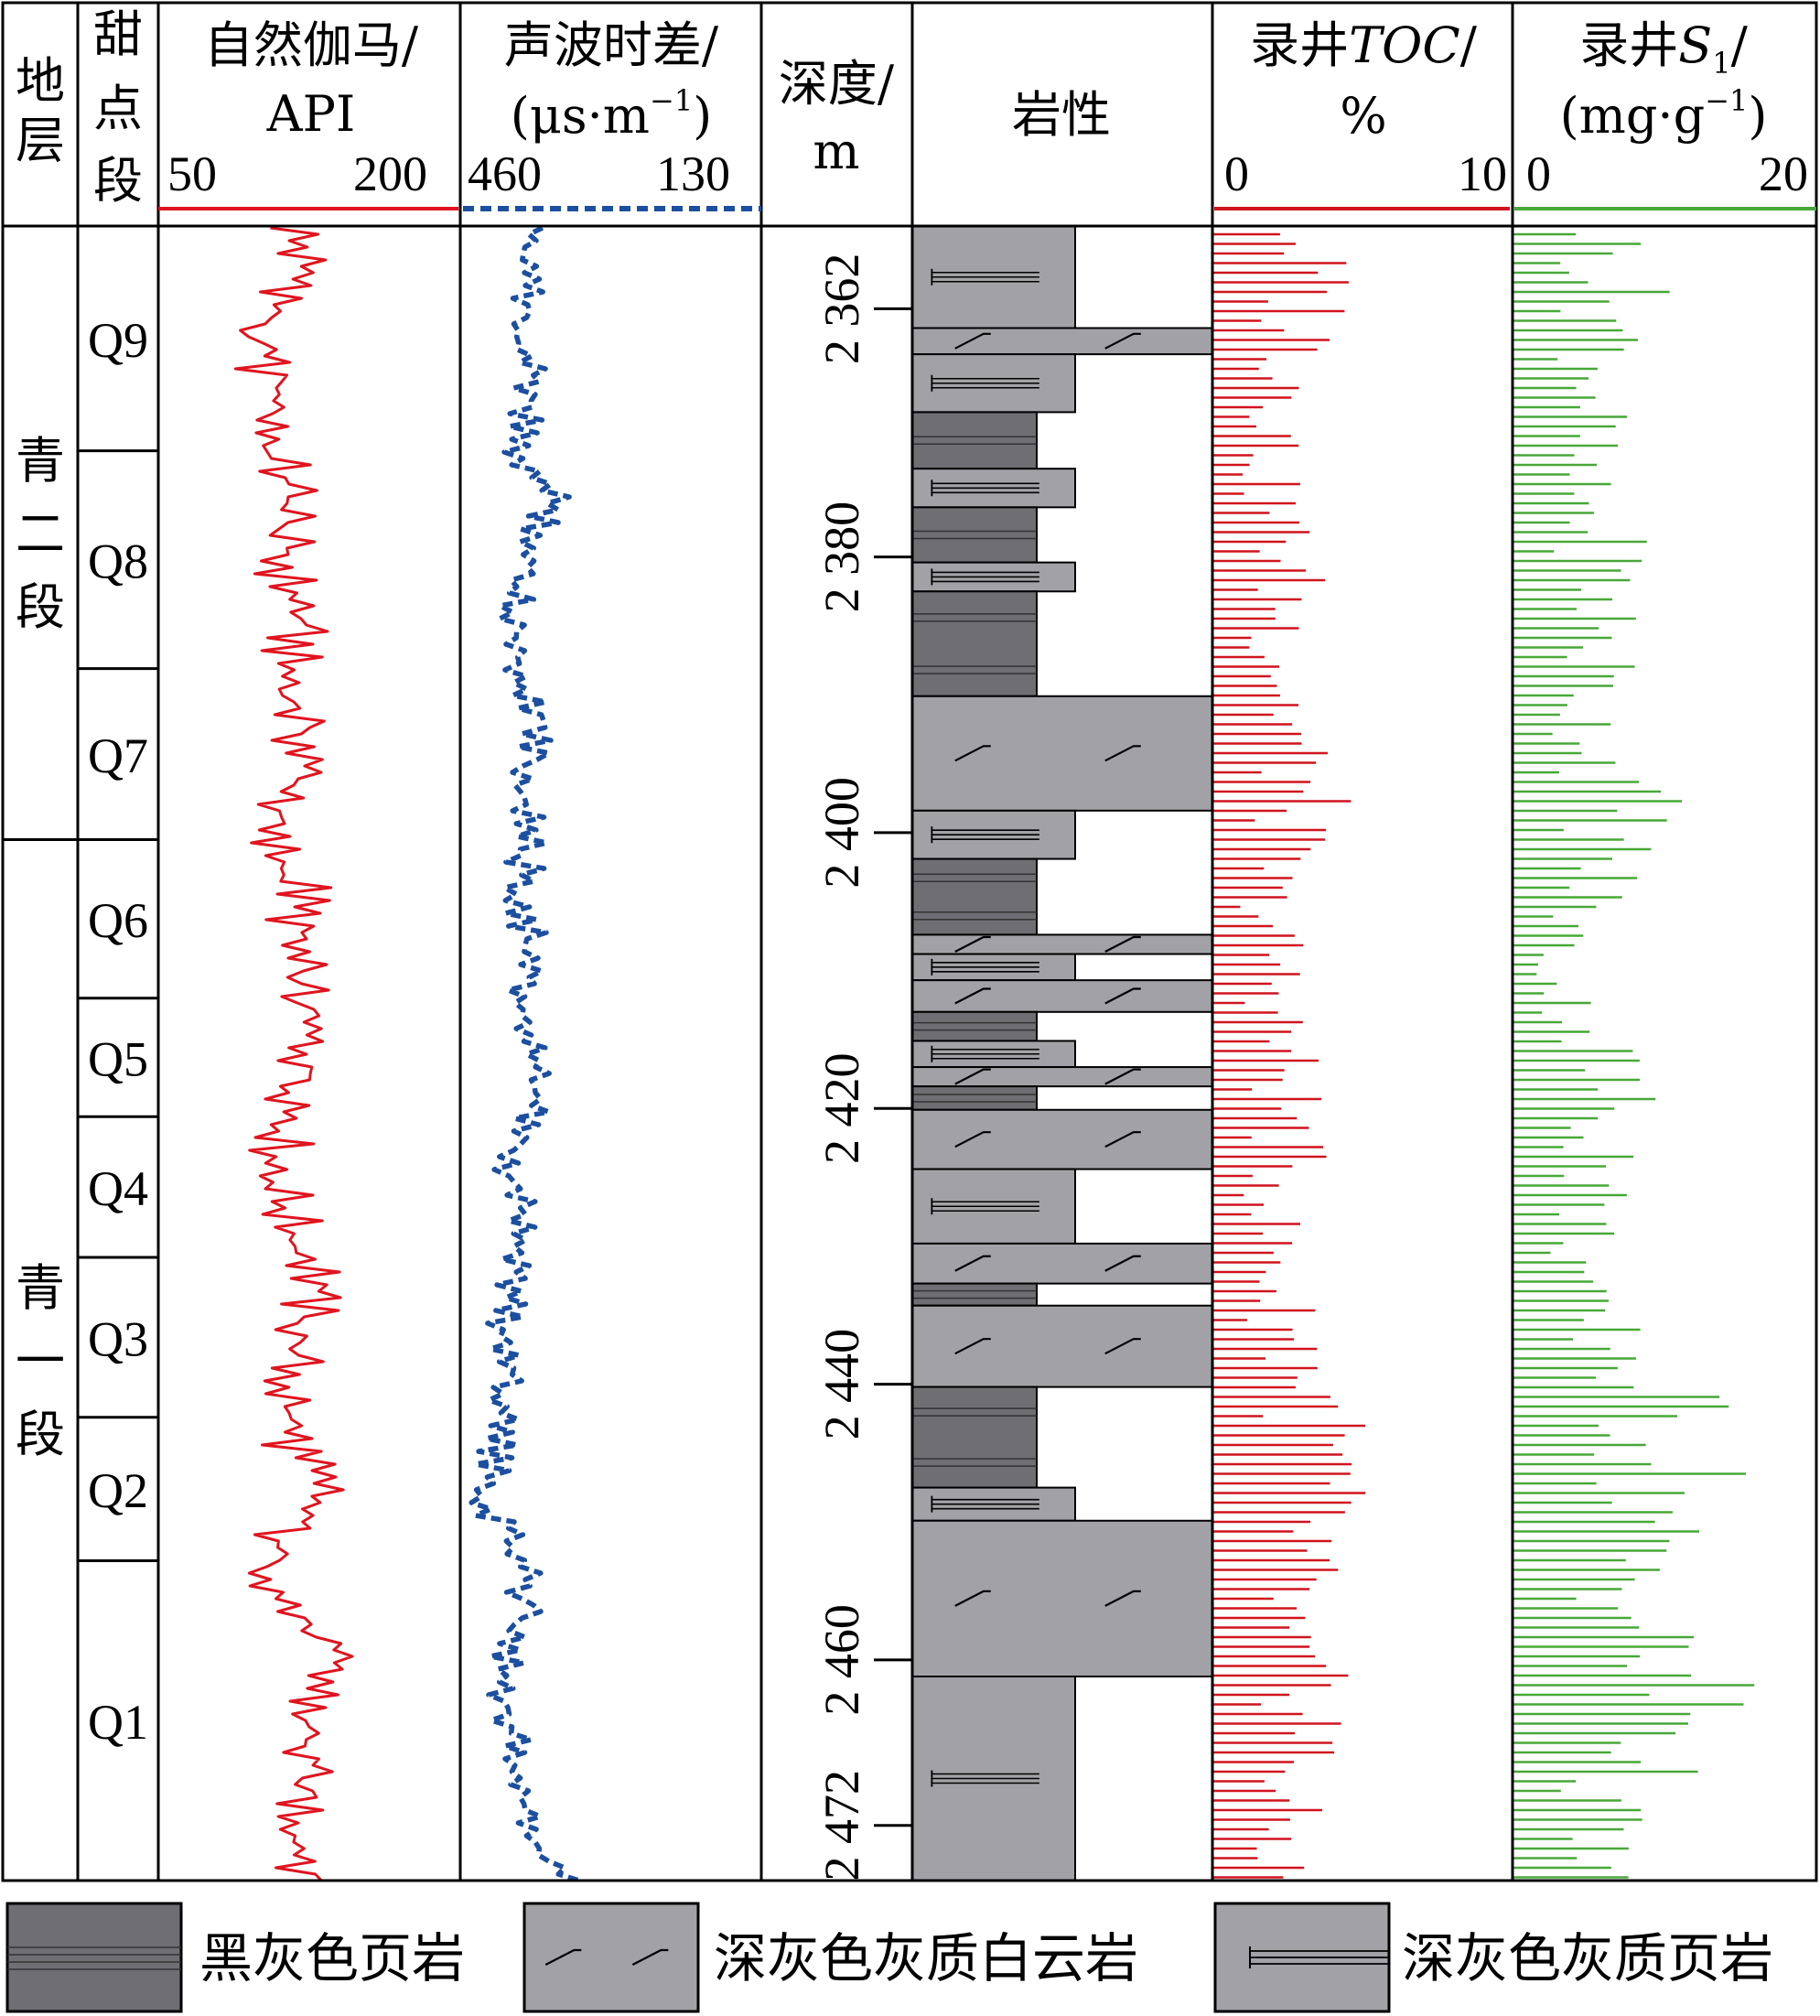  I want to click on depth-tick-label: 2 472, so click(841, 1825).